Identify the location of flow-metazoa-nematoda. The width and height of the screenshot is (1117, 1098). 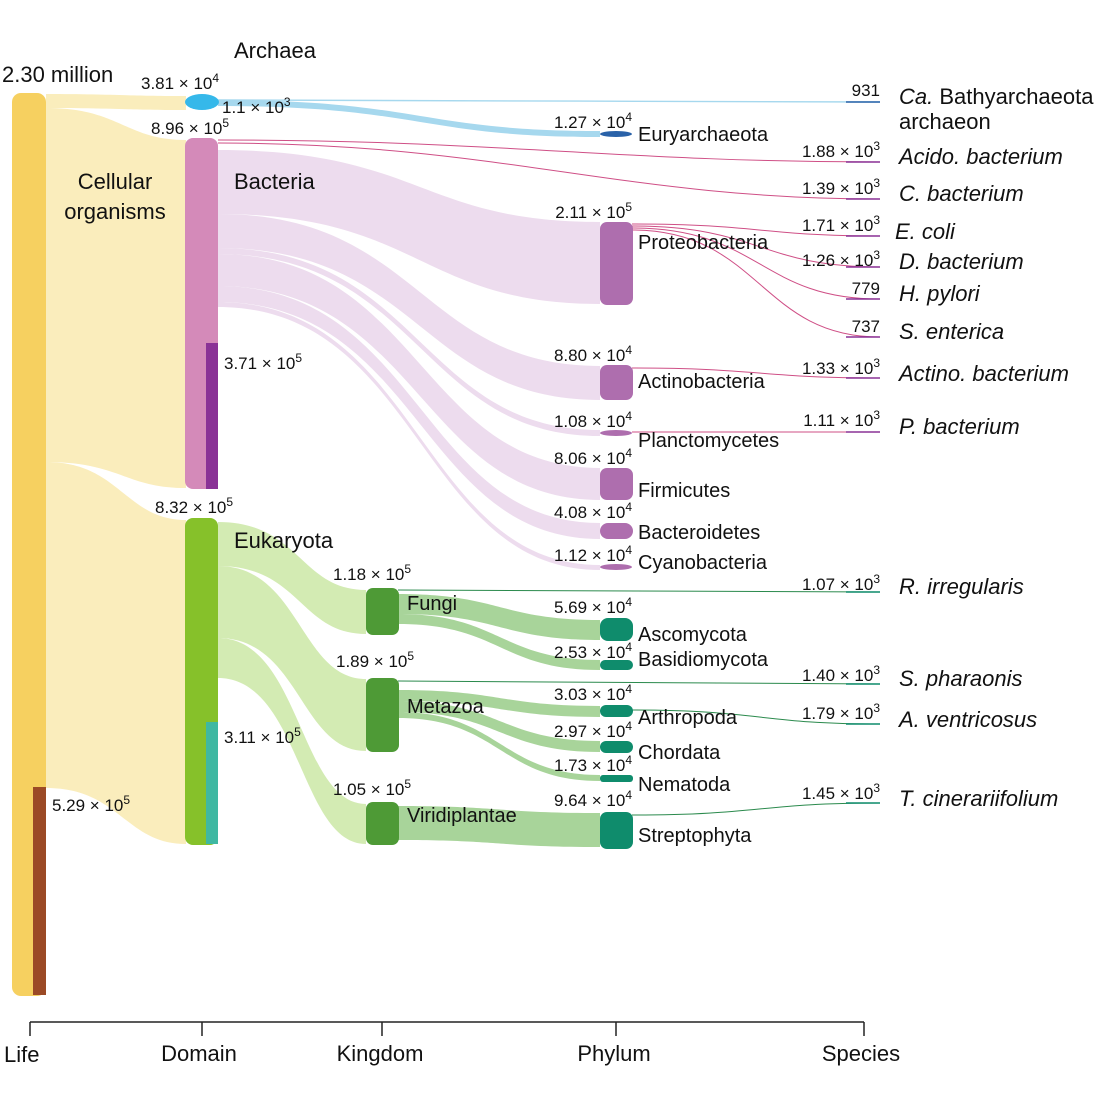
(499, 746).